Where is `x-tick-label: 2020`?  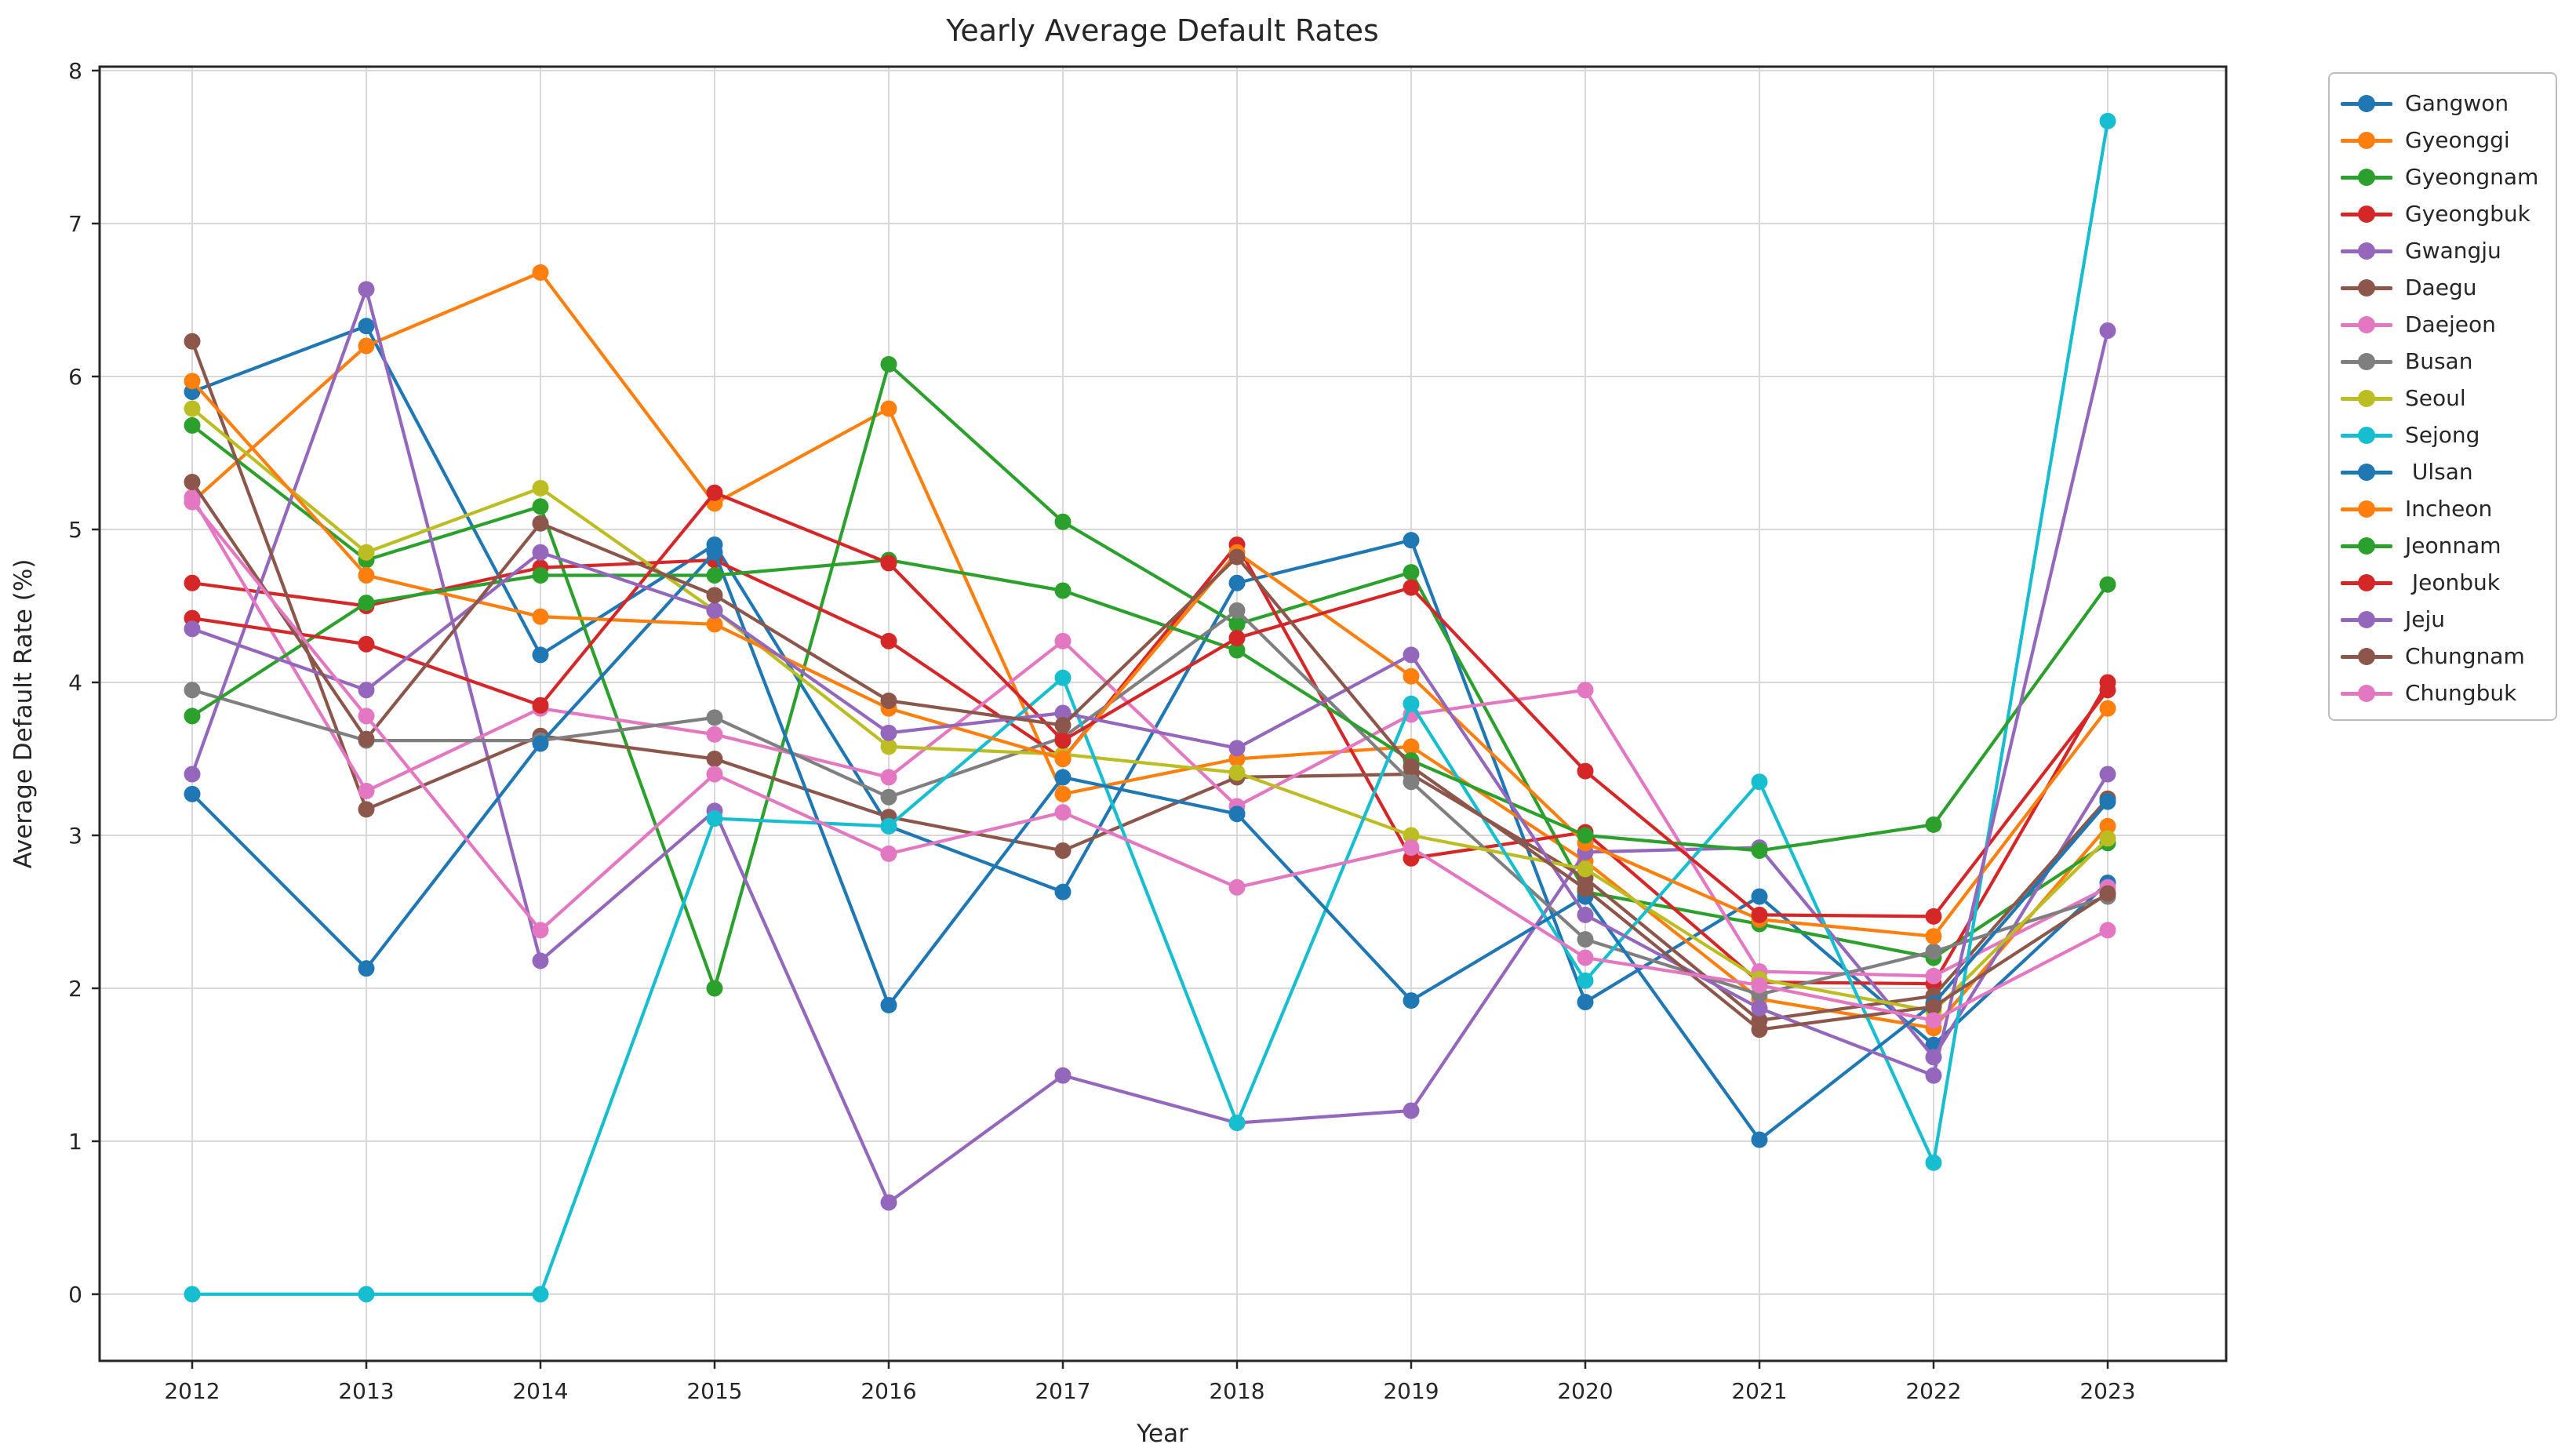 x-tick-label: 2020 is located at coordinates (1585, 1391).